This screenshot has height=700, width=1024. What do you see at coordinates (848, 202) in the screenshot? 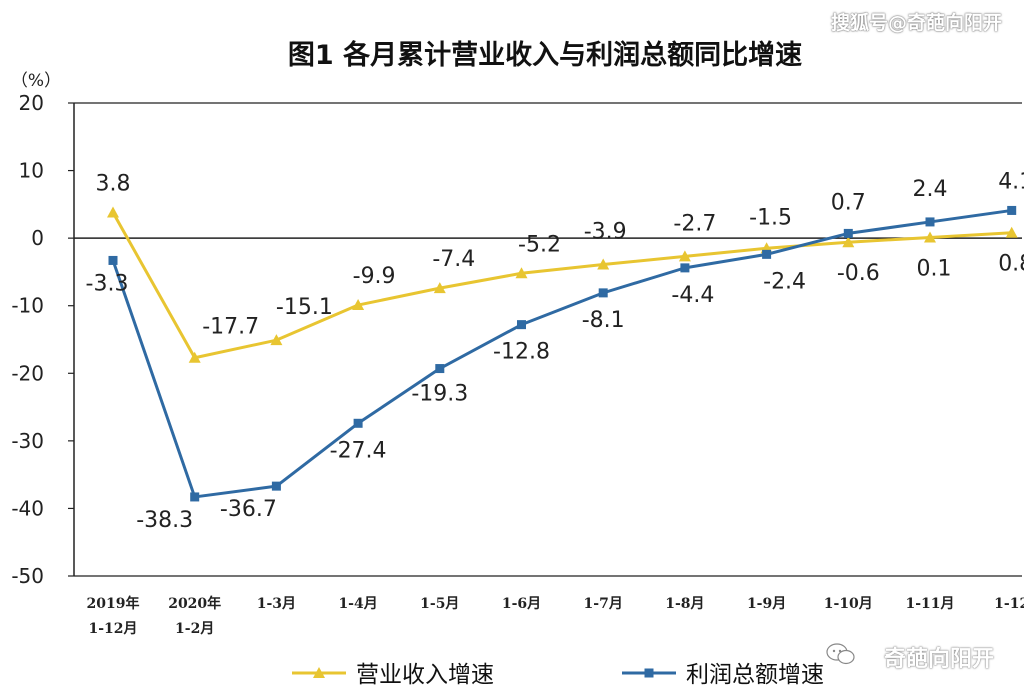
I see `data-label-profit: 0.7` at bounding box center [848, 202].